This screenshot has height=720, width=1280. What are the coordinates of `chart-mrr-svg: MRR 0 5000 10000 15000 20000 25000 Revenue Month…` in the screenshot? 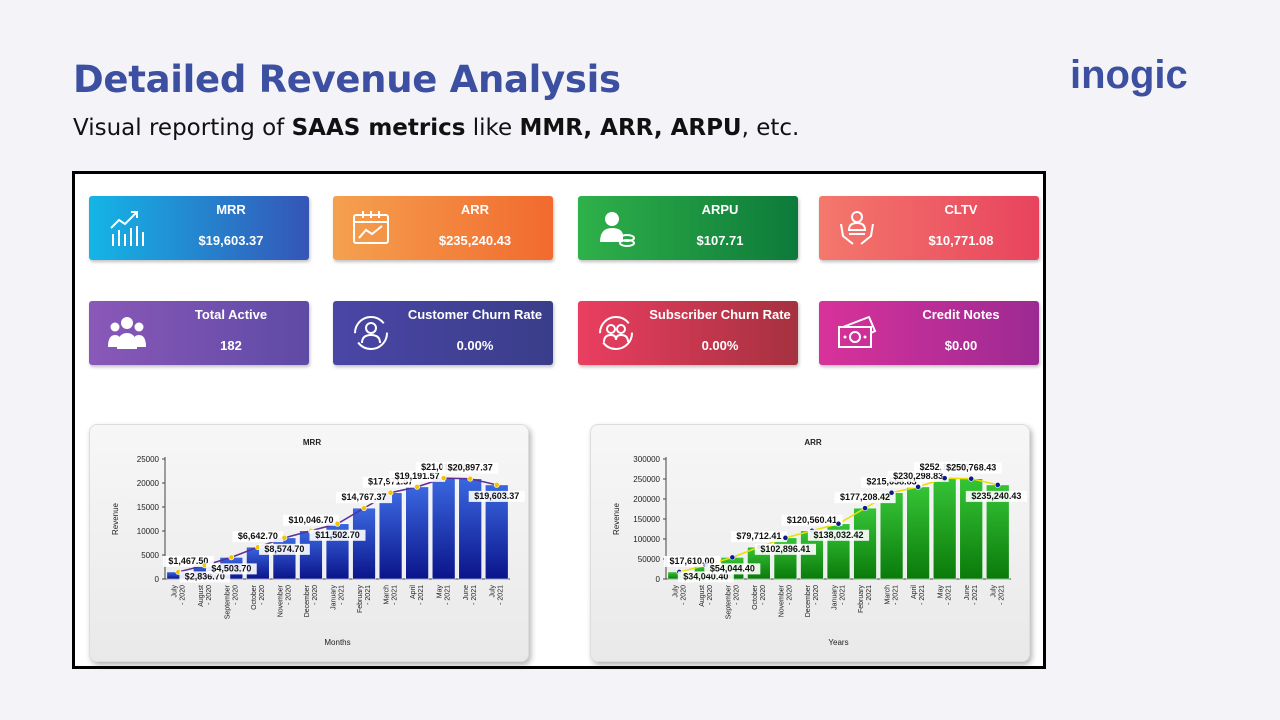 It's located at (318, 542).